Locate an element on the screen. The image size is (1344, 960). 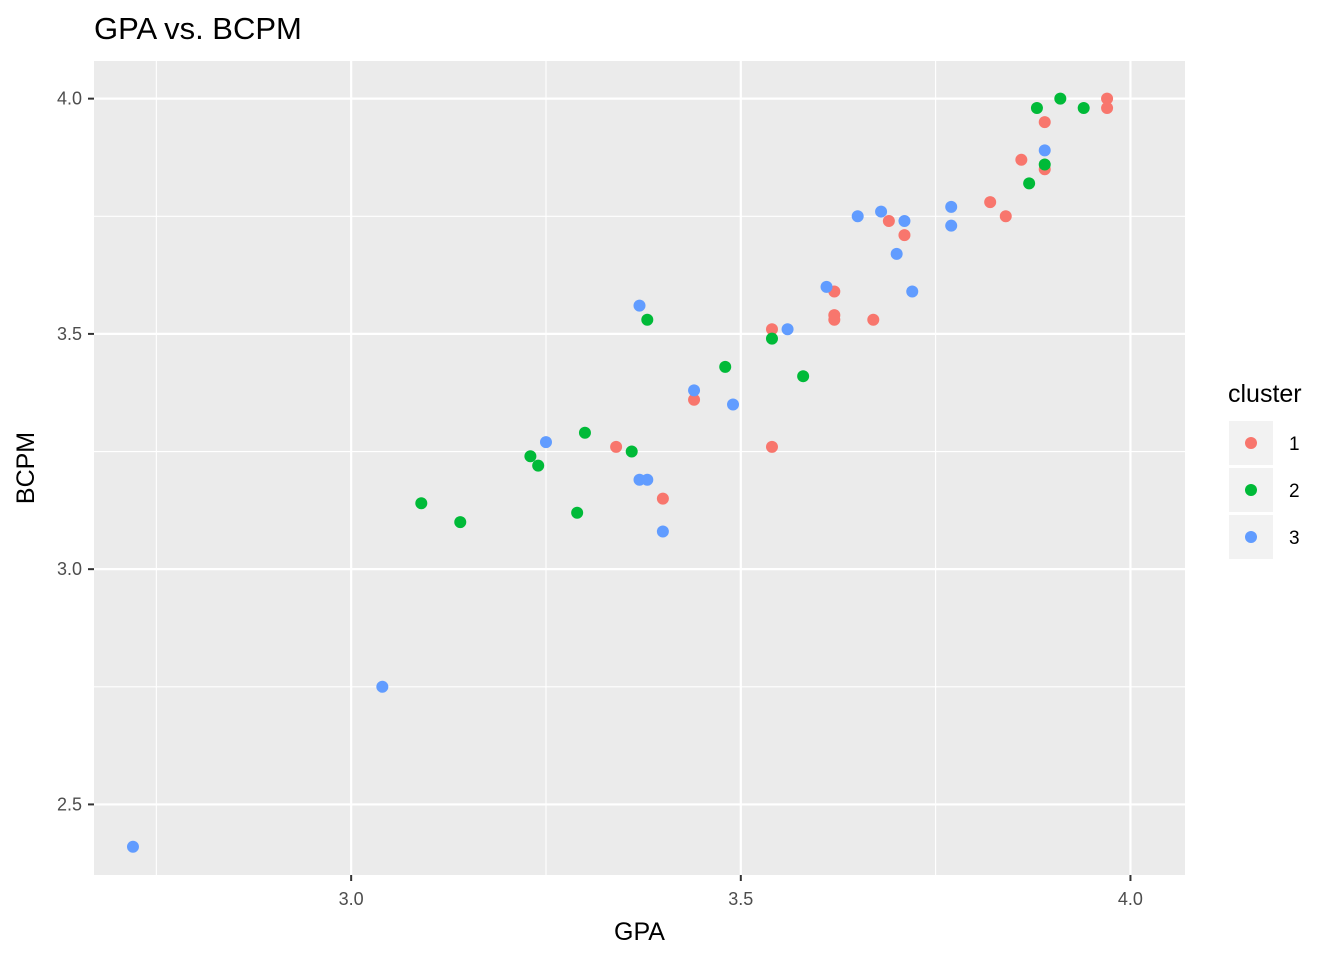
legend-label: 2 is located at coordinates (1294, 491).